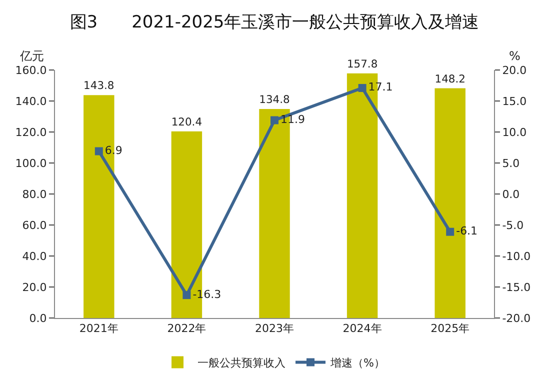 The height and width of the screenshot is (389, 549). What do you see at coordinates (362, 329) in the screenshot?
I see `x-tick-label: 2024年` at bounding box center [362, 329].